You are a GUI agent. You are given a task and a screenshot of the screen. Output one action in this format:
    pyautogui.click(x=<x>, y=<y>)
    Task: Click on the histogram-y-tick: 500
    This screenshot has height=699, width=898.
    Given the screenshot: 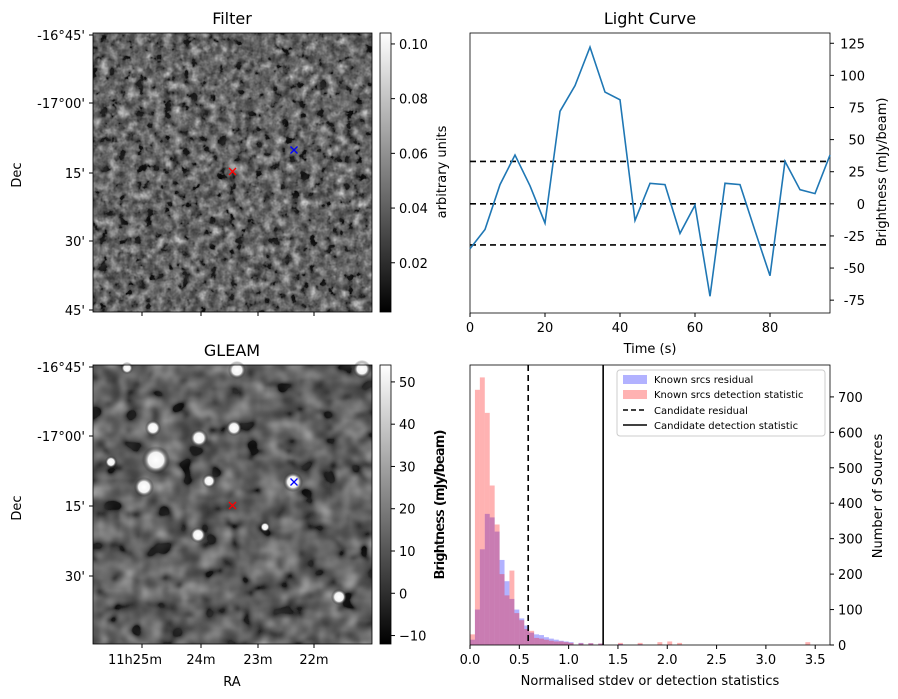 What is the action you would take?
    pyautogui.click(x=850, y=469)
    